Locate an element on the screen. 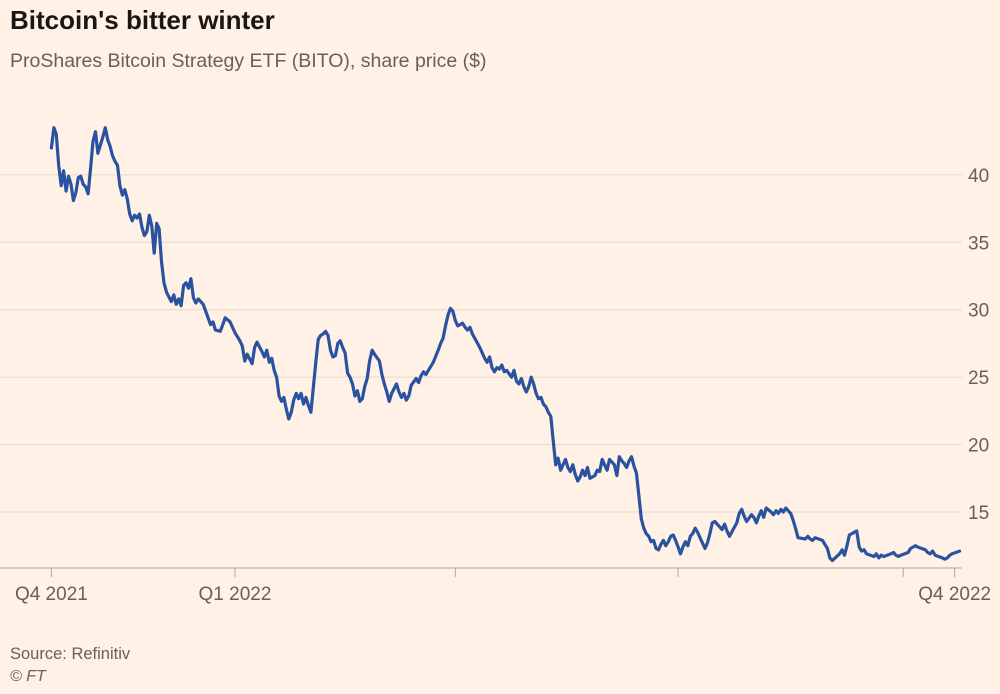 This screenshot has height=694, width=1000. source-note: Source: Refinitiv is located at coordinates (70, 654).